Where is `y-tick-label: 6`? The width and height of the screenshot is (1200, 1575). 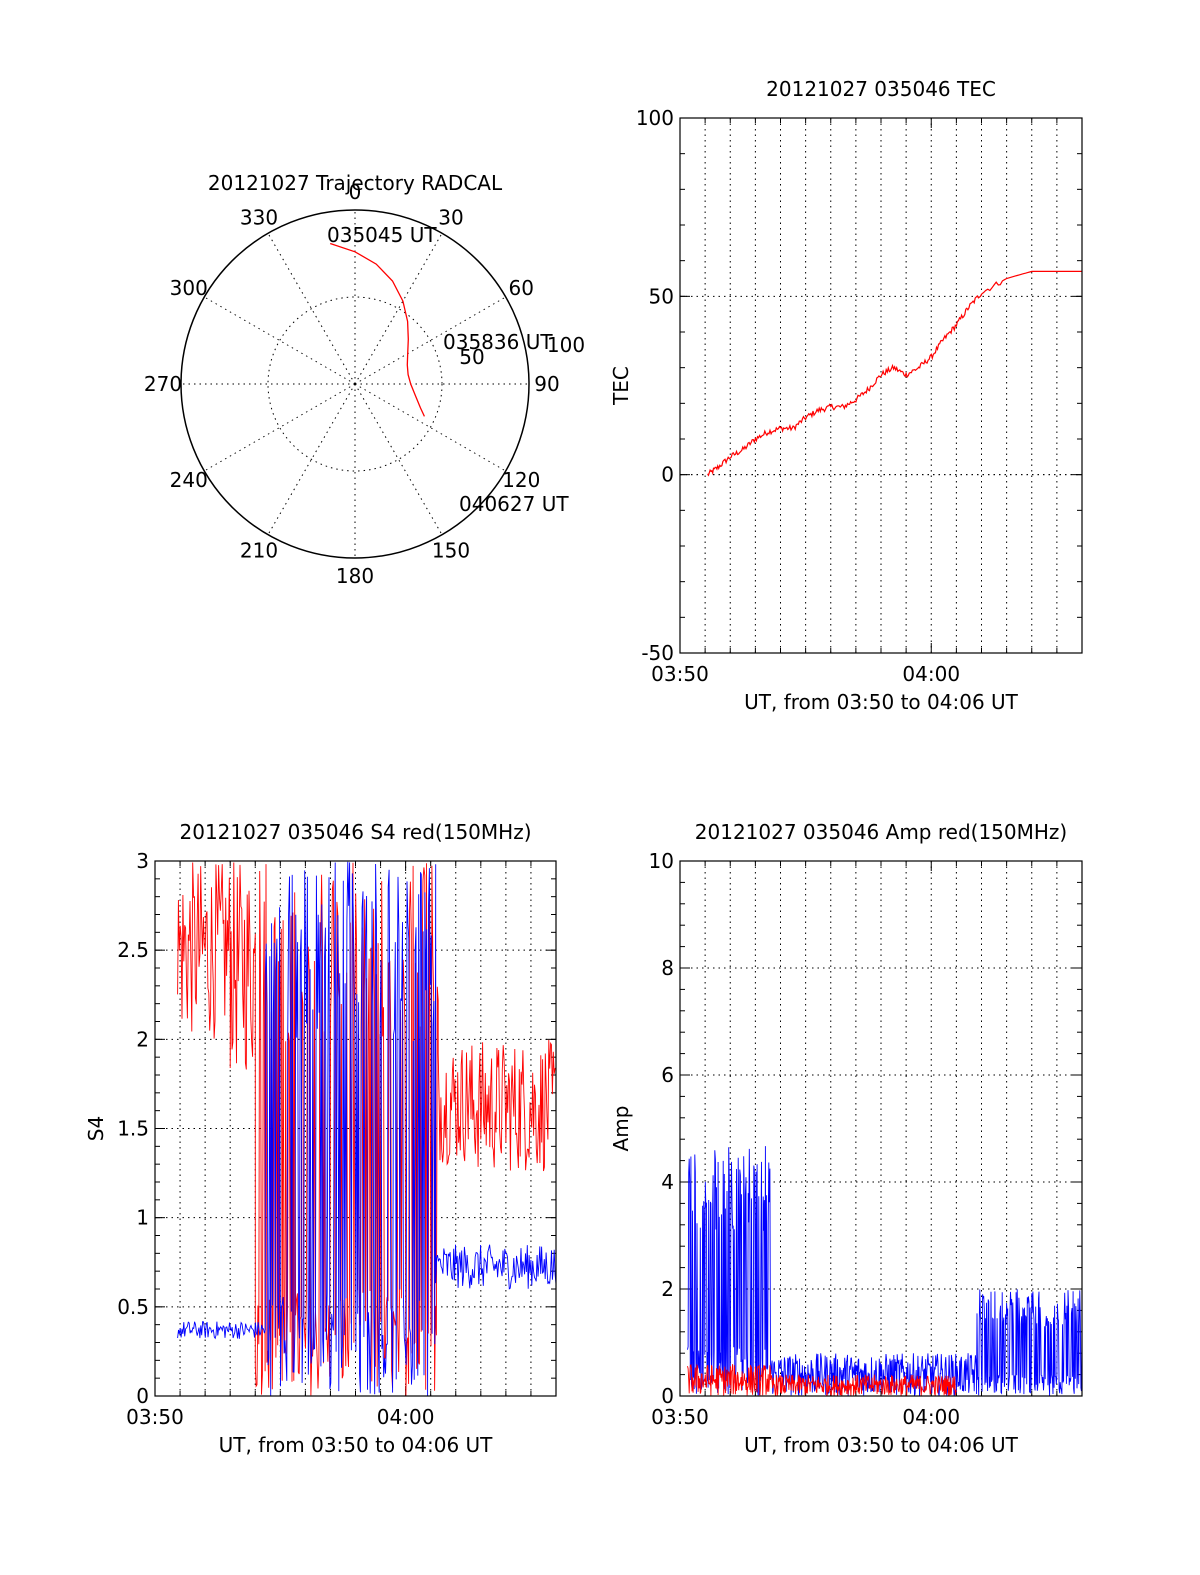
y-tick-label: 6 is located at coordinates (667, 1075).